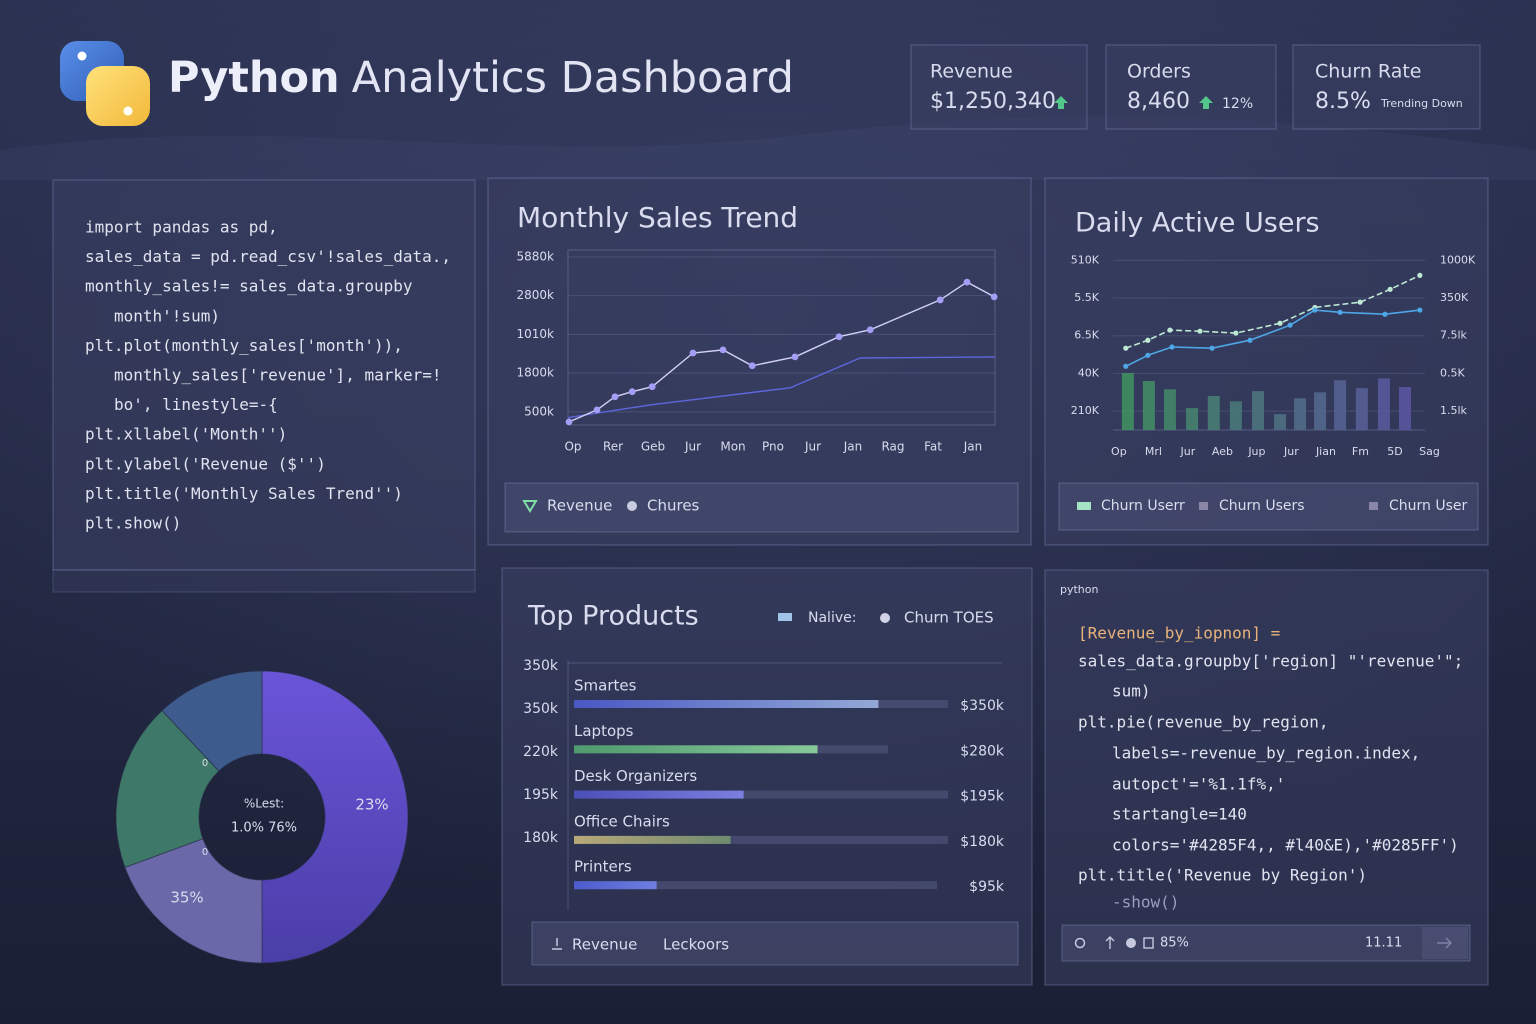 The width and height of the screenshot is (1536, 1024). What do you see at coordinates (1270, 661) in the screenshot?
I see `code-line: sales_data.groupby['region] "'revenue'";` at bounding box center [1270, 661].